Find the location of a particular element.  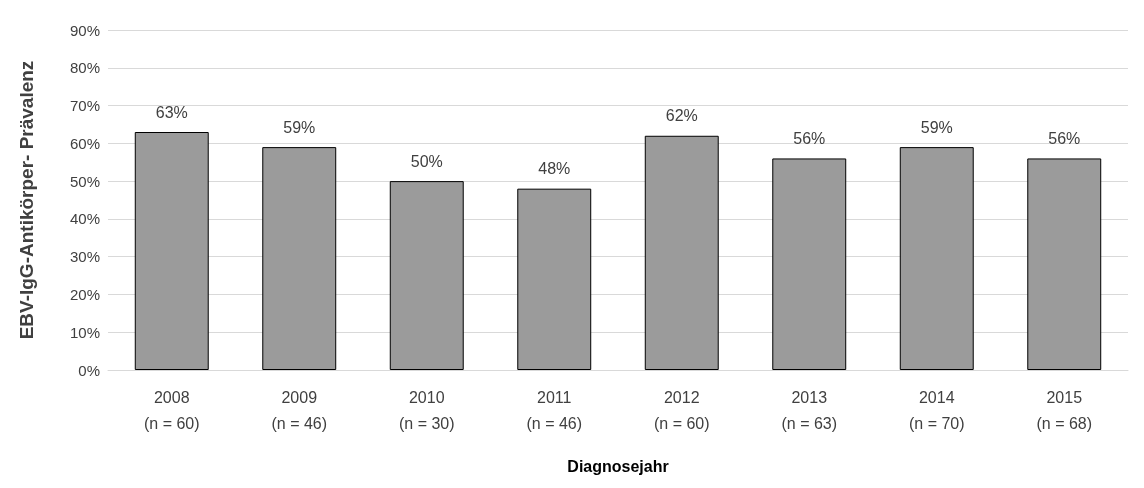

y-tick-label: 60% is located at coordinates (84, 143).